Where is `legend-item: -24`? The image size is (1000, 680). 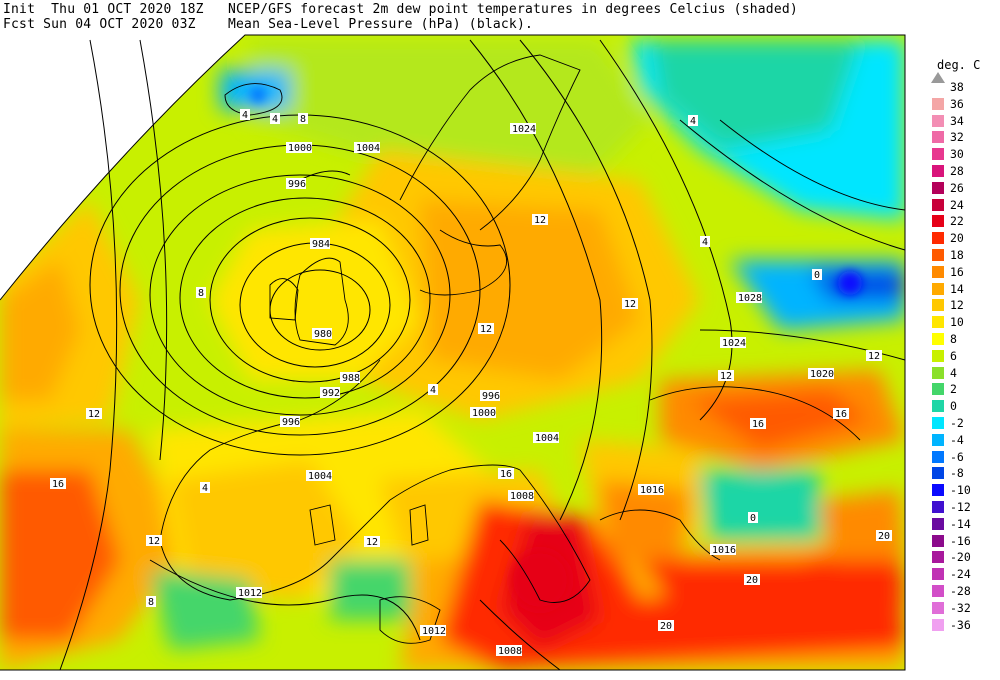 legend-item: -24 is located at coordinates (966, 574).